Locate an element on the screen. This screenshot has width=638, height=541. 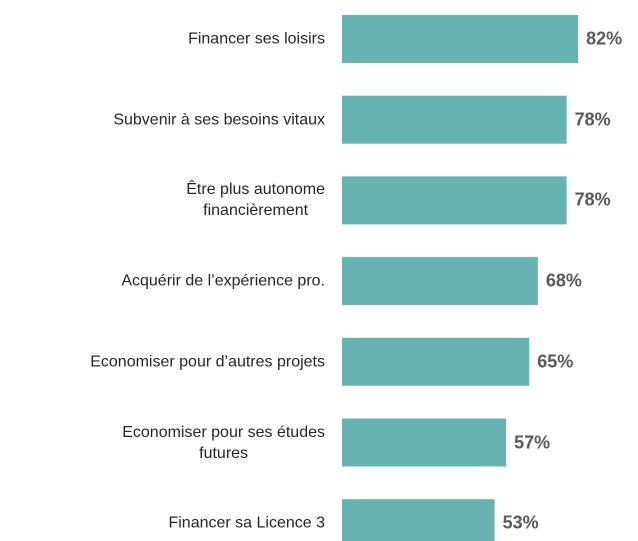
value-label: 68% is located at coordinates (563, 280).